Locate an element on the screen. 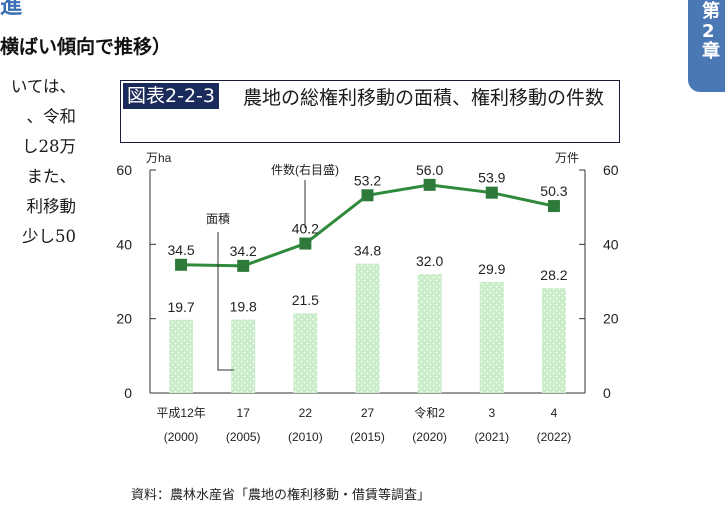  y-tick-label-left: 60 is located at coordinates (124, 170).